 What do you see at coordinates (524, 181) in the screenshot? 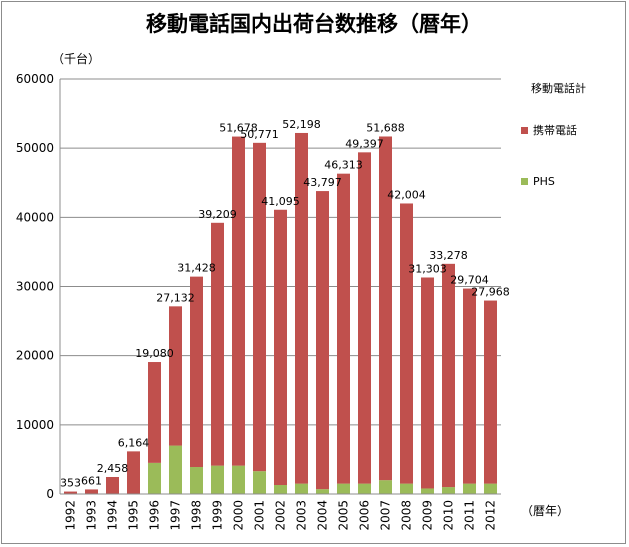
I see `legend-swatch-phs` at bounding box center [524, 181].